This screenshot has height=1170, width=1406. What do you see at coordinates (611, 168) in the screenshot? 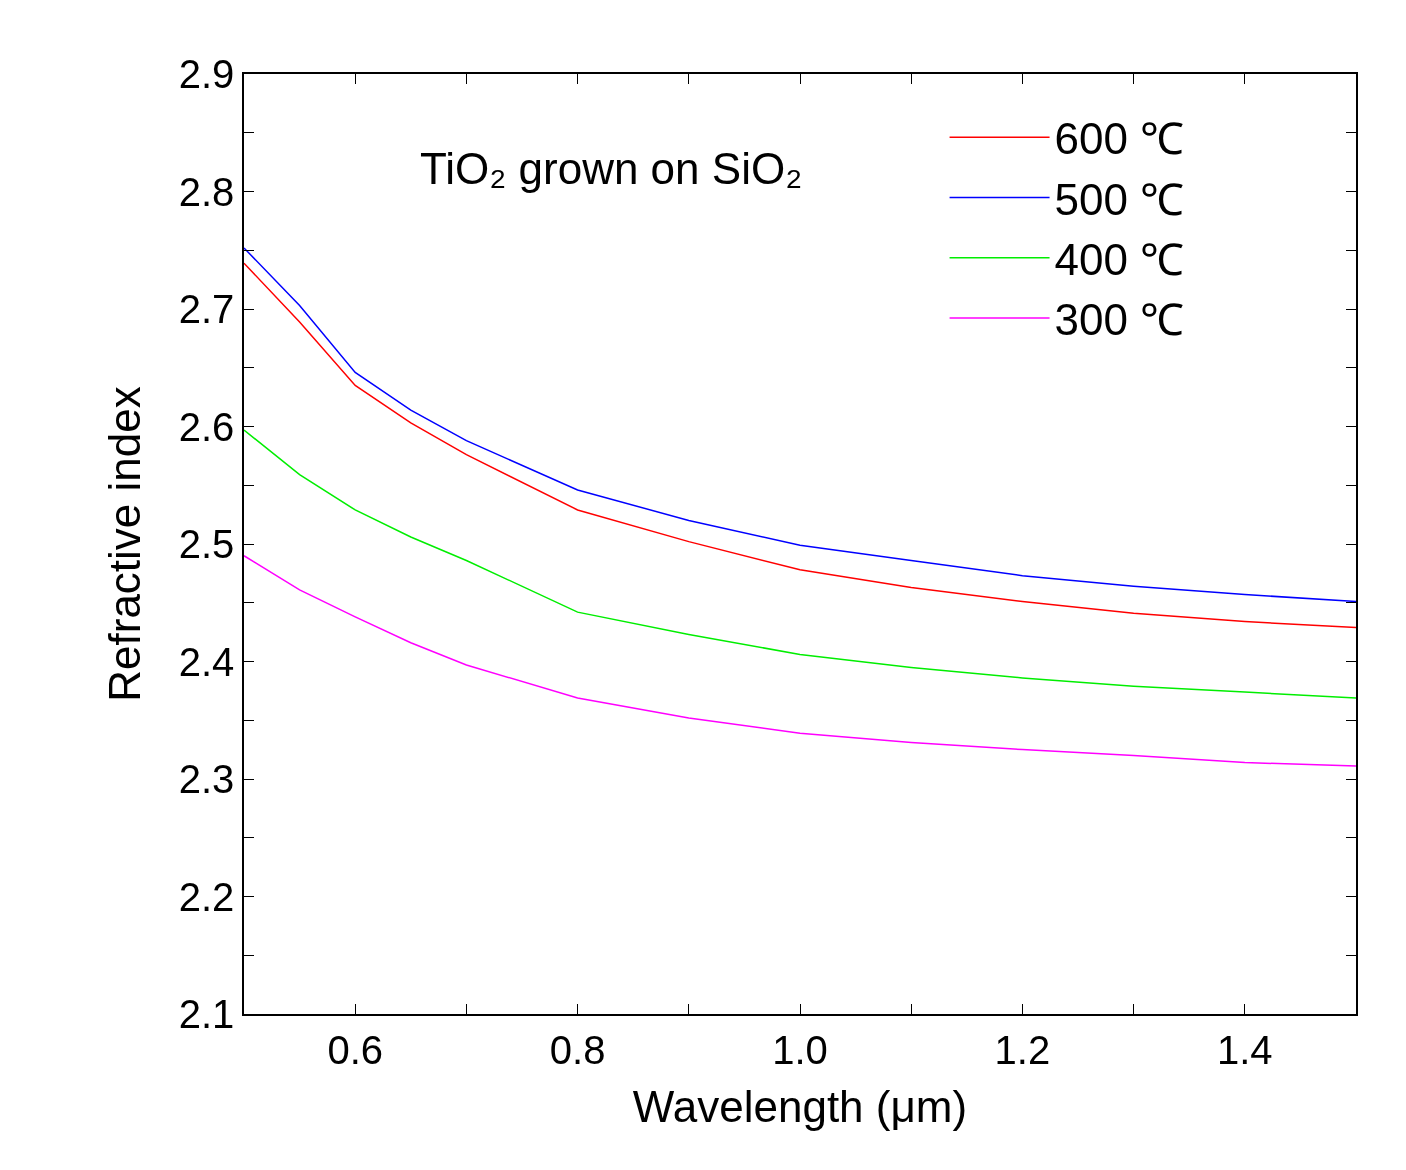
I see `annotation: TiO₂ grown on SiO₂` at bounding box center [611, 168].